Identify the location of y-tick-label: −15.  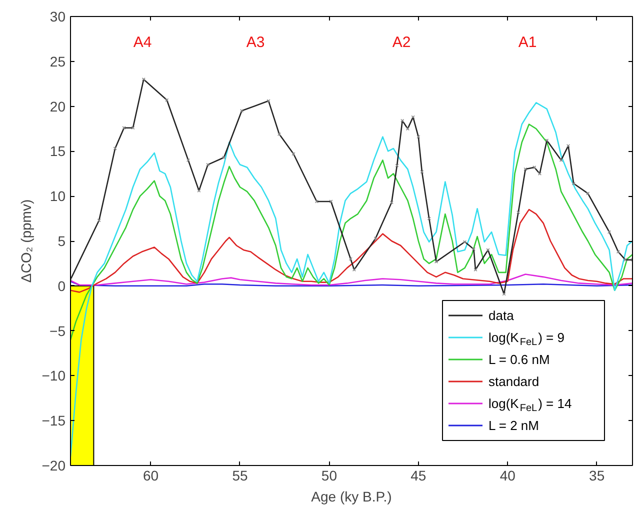
(54, 420).